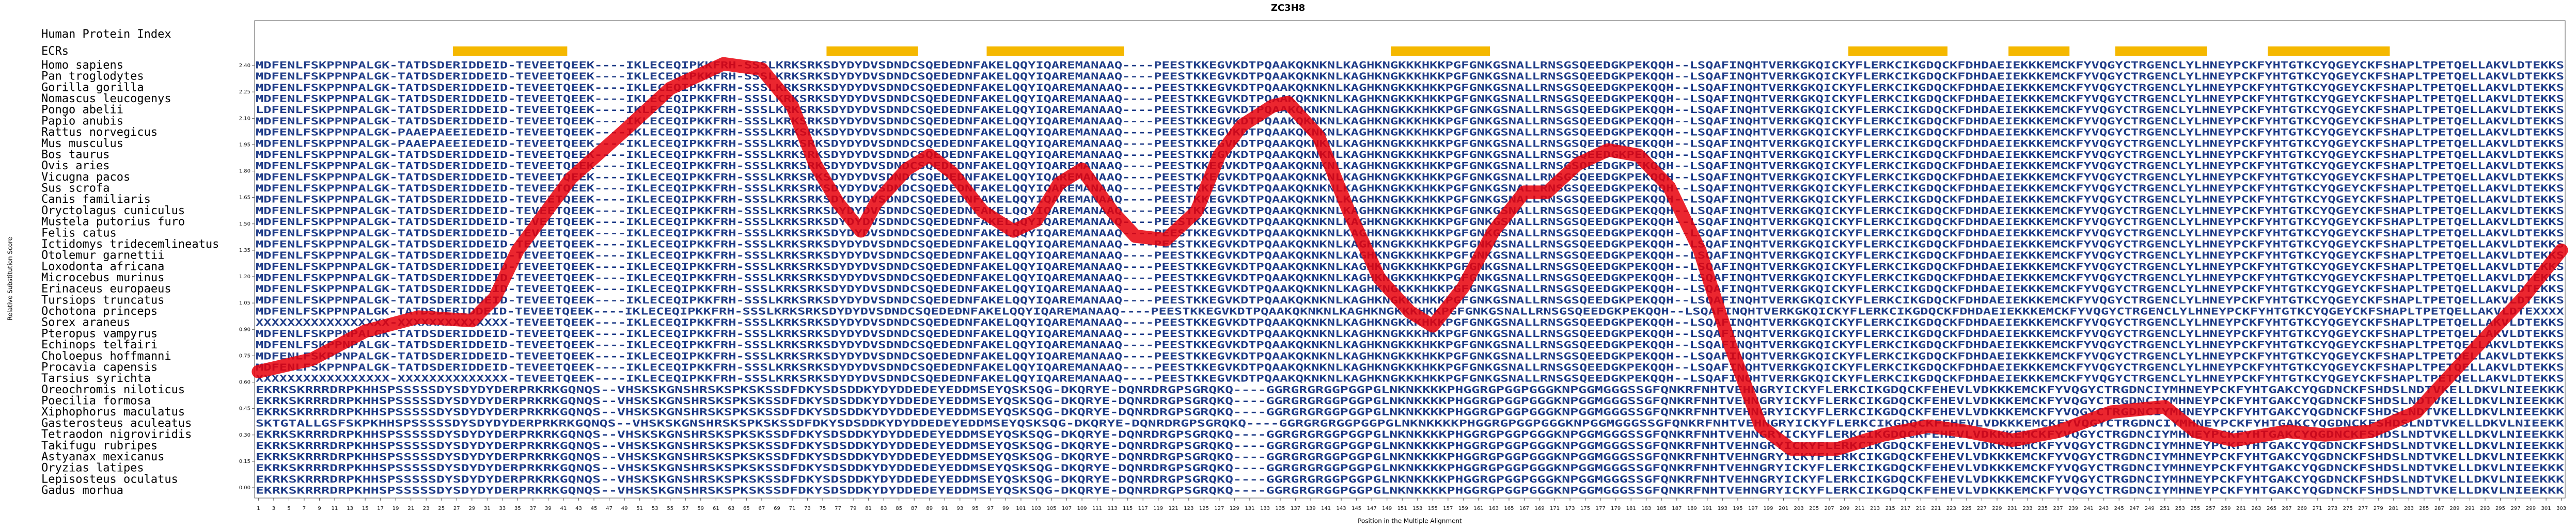 Image resolution: width=2576 pixels, height=529 pixels. I want to click on x-tick-label: 159, so click(1463, 508).